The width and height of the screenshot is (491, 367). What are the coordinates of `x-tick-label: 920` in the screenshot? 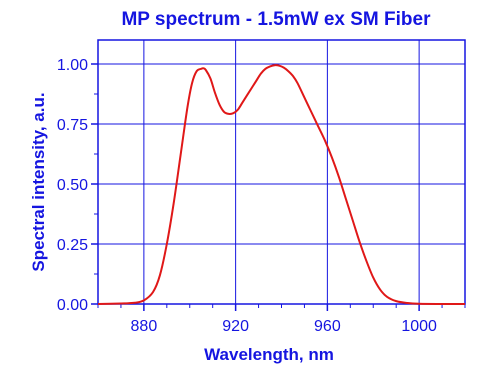 It's located at (235, 326).